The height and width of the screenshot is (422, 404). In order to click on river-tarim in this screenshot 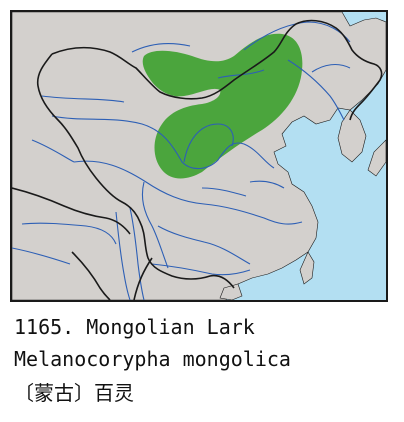, I will do `click(83, 99)`.